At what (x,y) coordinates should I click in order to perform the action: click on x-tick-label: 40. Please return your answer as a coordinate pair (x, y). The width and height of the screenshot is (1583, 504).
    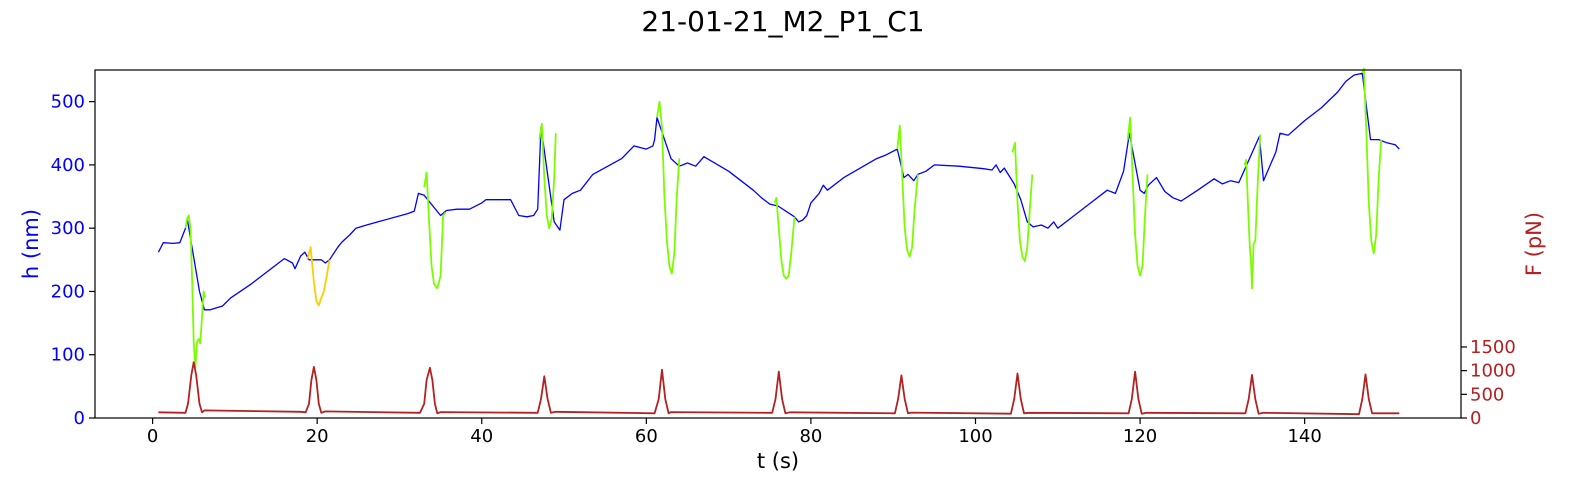
    Looking at the image, I should click on (481, 436).